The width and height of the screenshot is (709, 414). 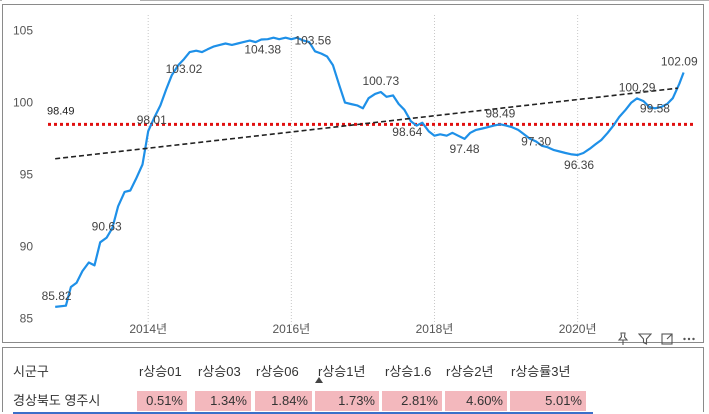 I want to click on filter-icon, so click(x=645, y=339).